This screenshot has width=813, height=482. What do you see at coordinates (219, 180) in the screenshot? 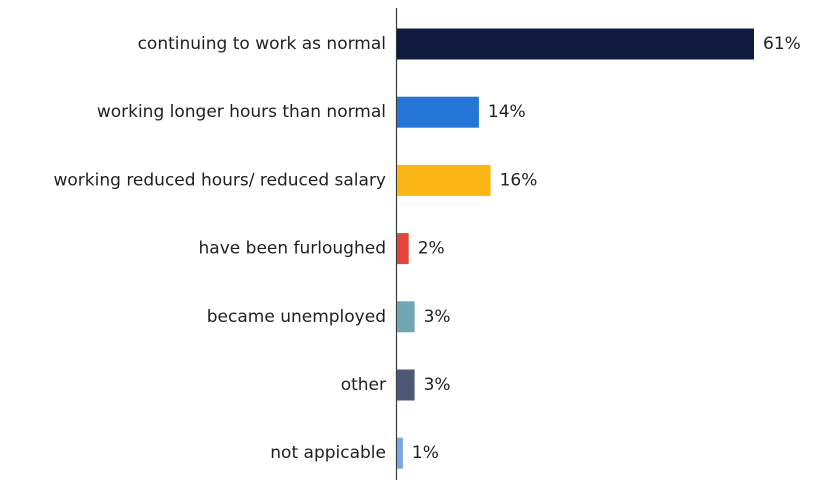
I see `category-label: working reduced hours/ reduced salary` at bounding box center [219, 180].